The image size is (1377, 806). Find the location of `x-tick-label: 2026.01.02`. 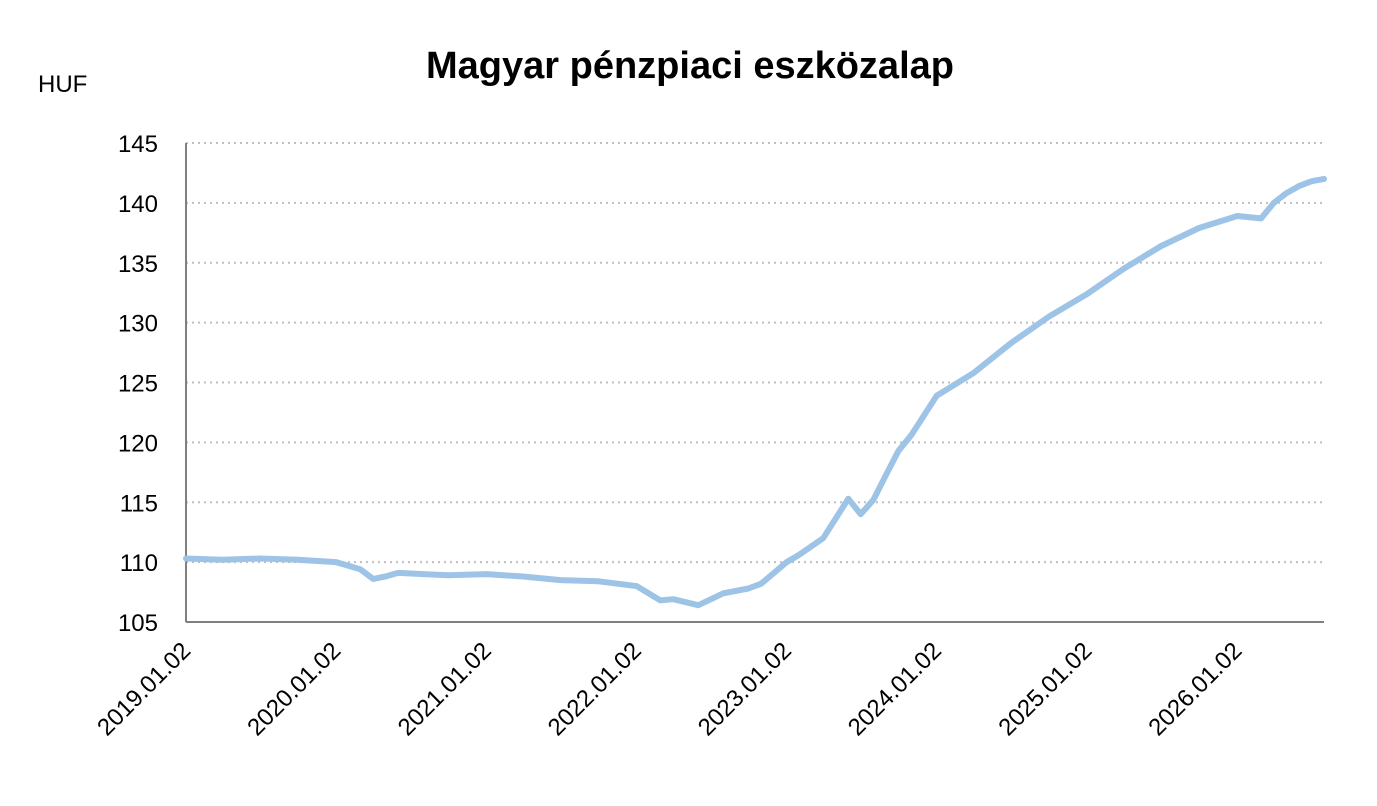

x-tick-label: 2026.01.02 is located at coordinates (1195, 689).